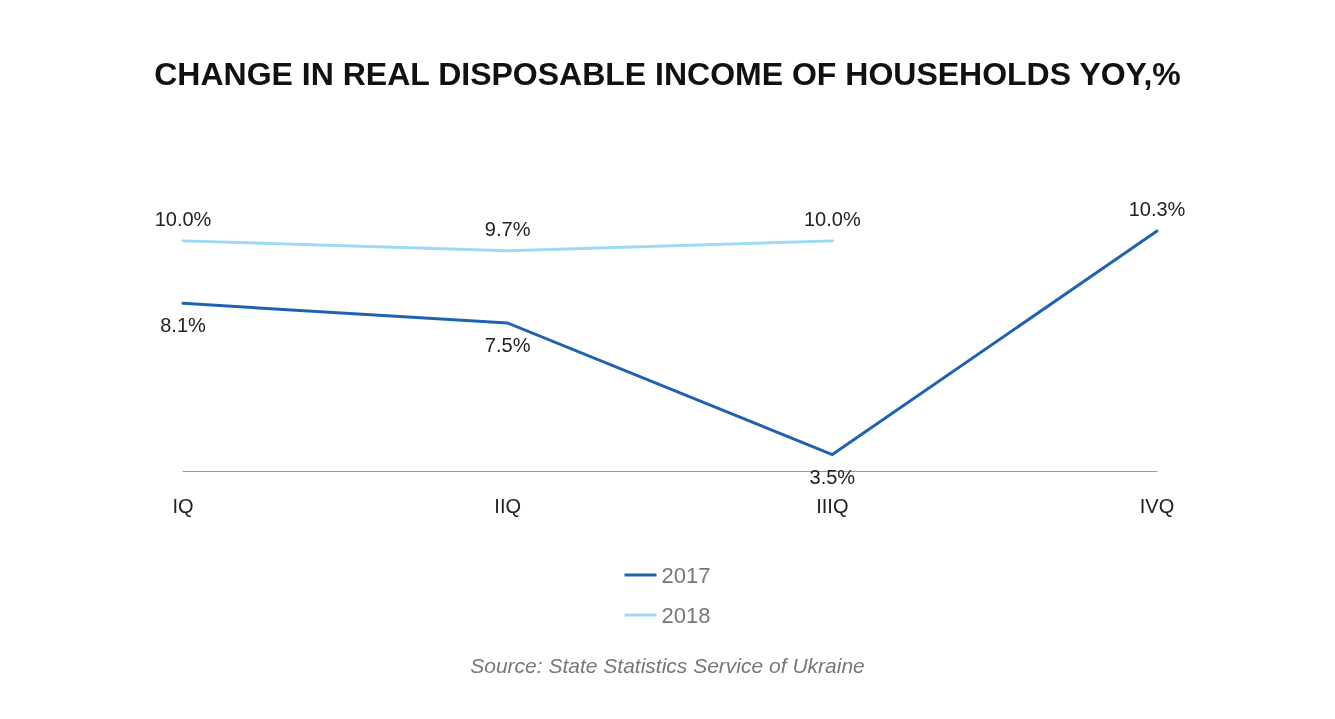 This screenshot has width=1335, height=719. I want to click on source-note: Source: State Statistics Service of Ukraine, so click(667, 665).